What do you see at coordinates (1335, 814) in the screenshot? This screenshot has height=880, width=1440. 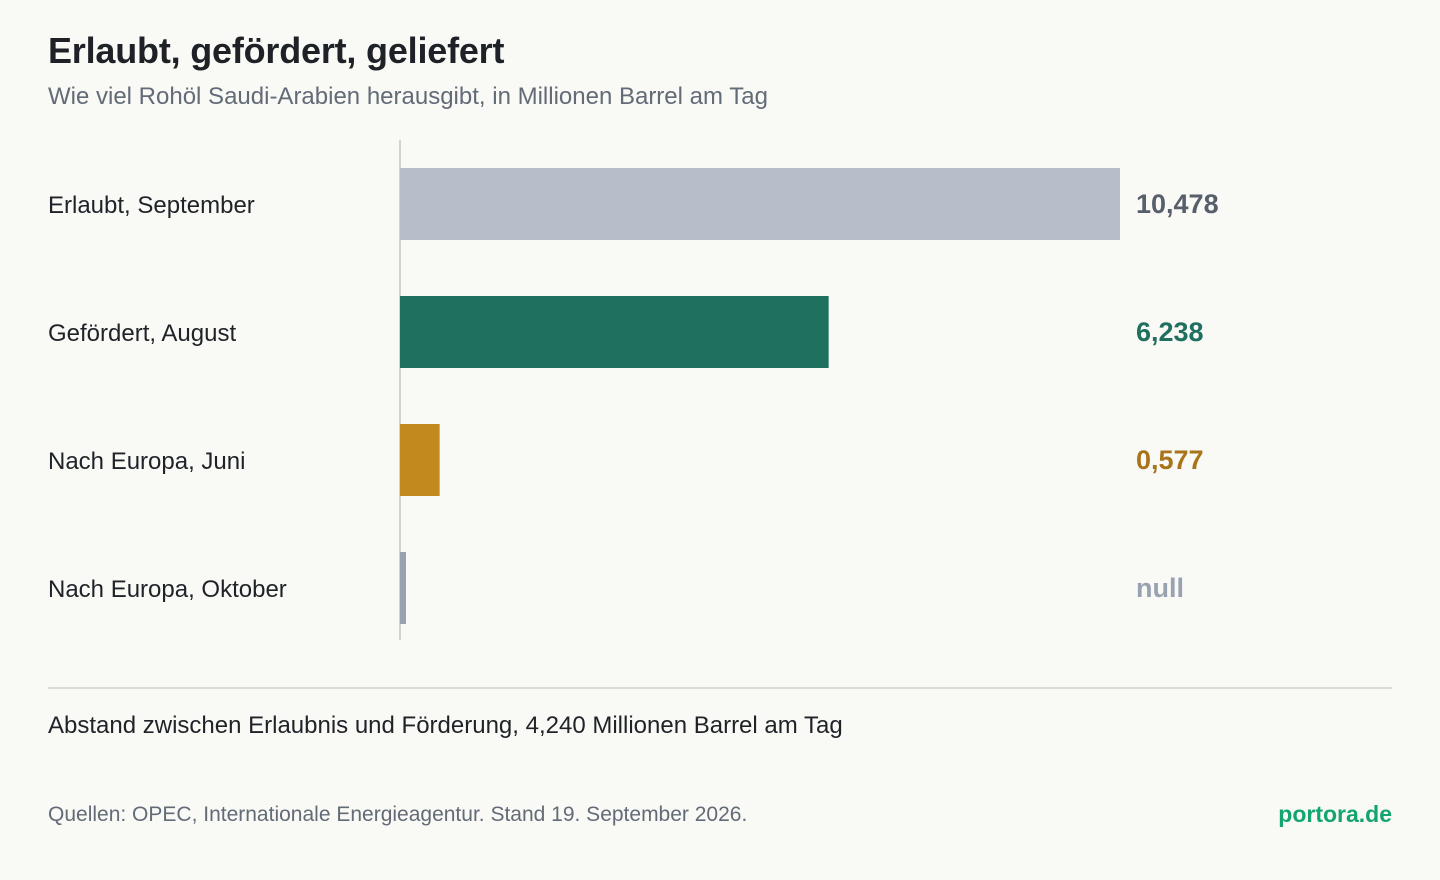 I see `brand-link: portora.de` at bounding box center [1335, 814].